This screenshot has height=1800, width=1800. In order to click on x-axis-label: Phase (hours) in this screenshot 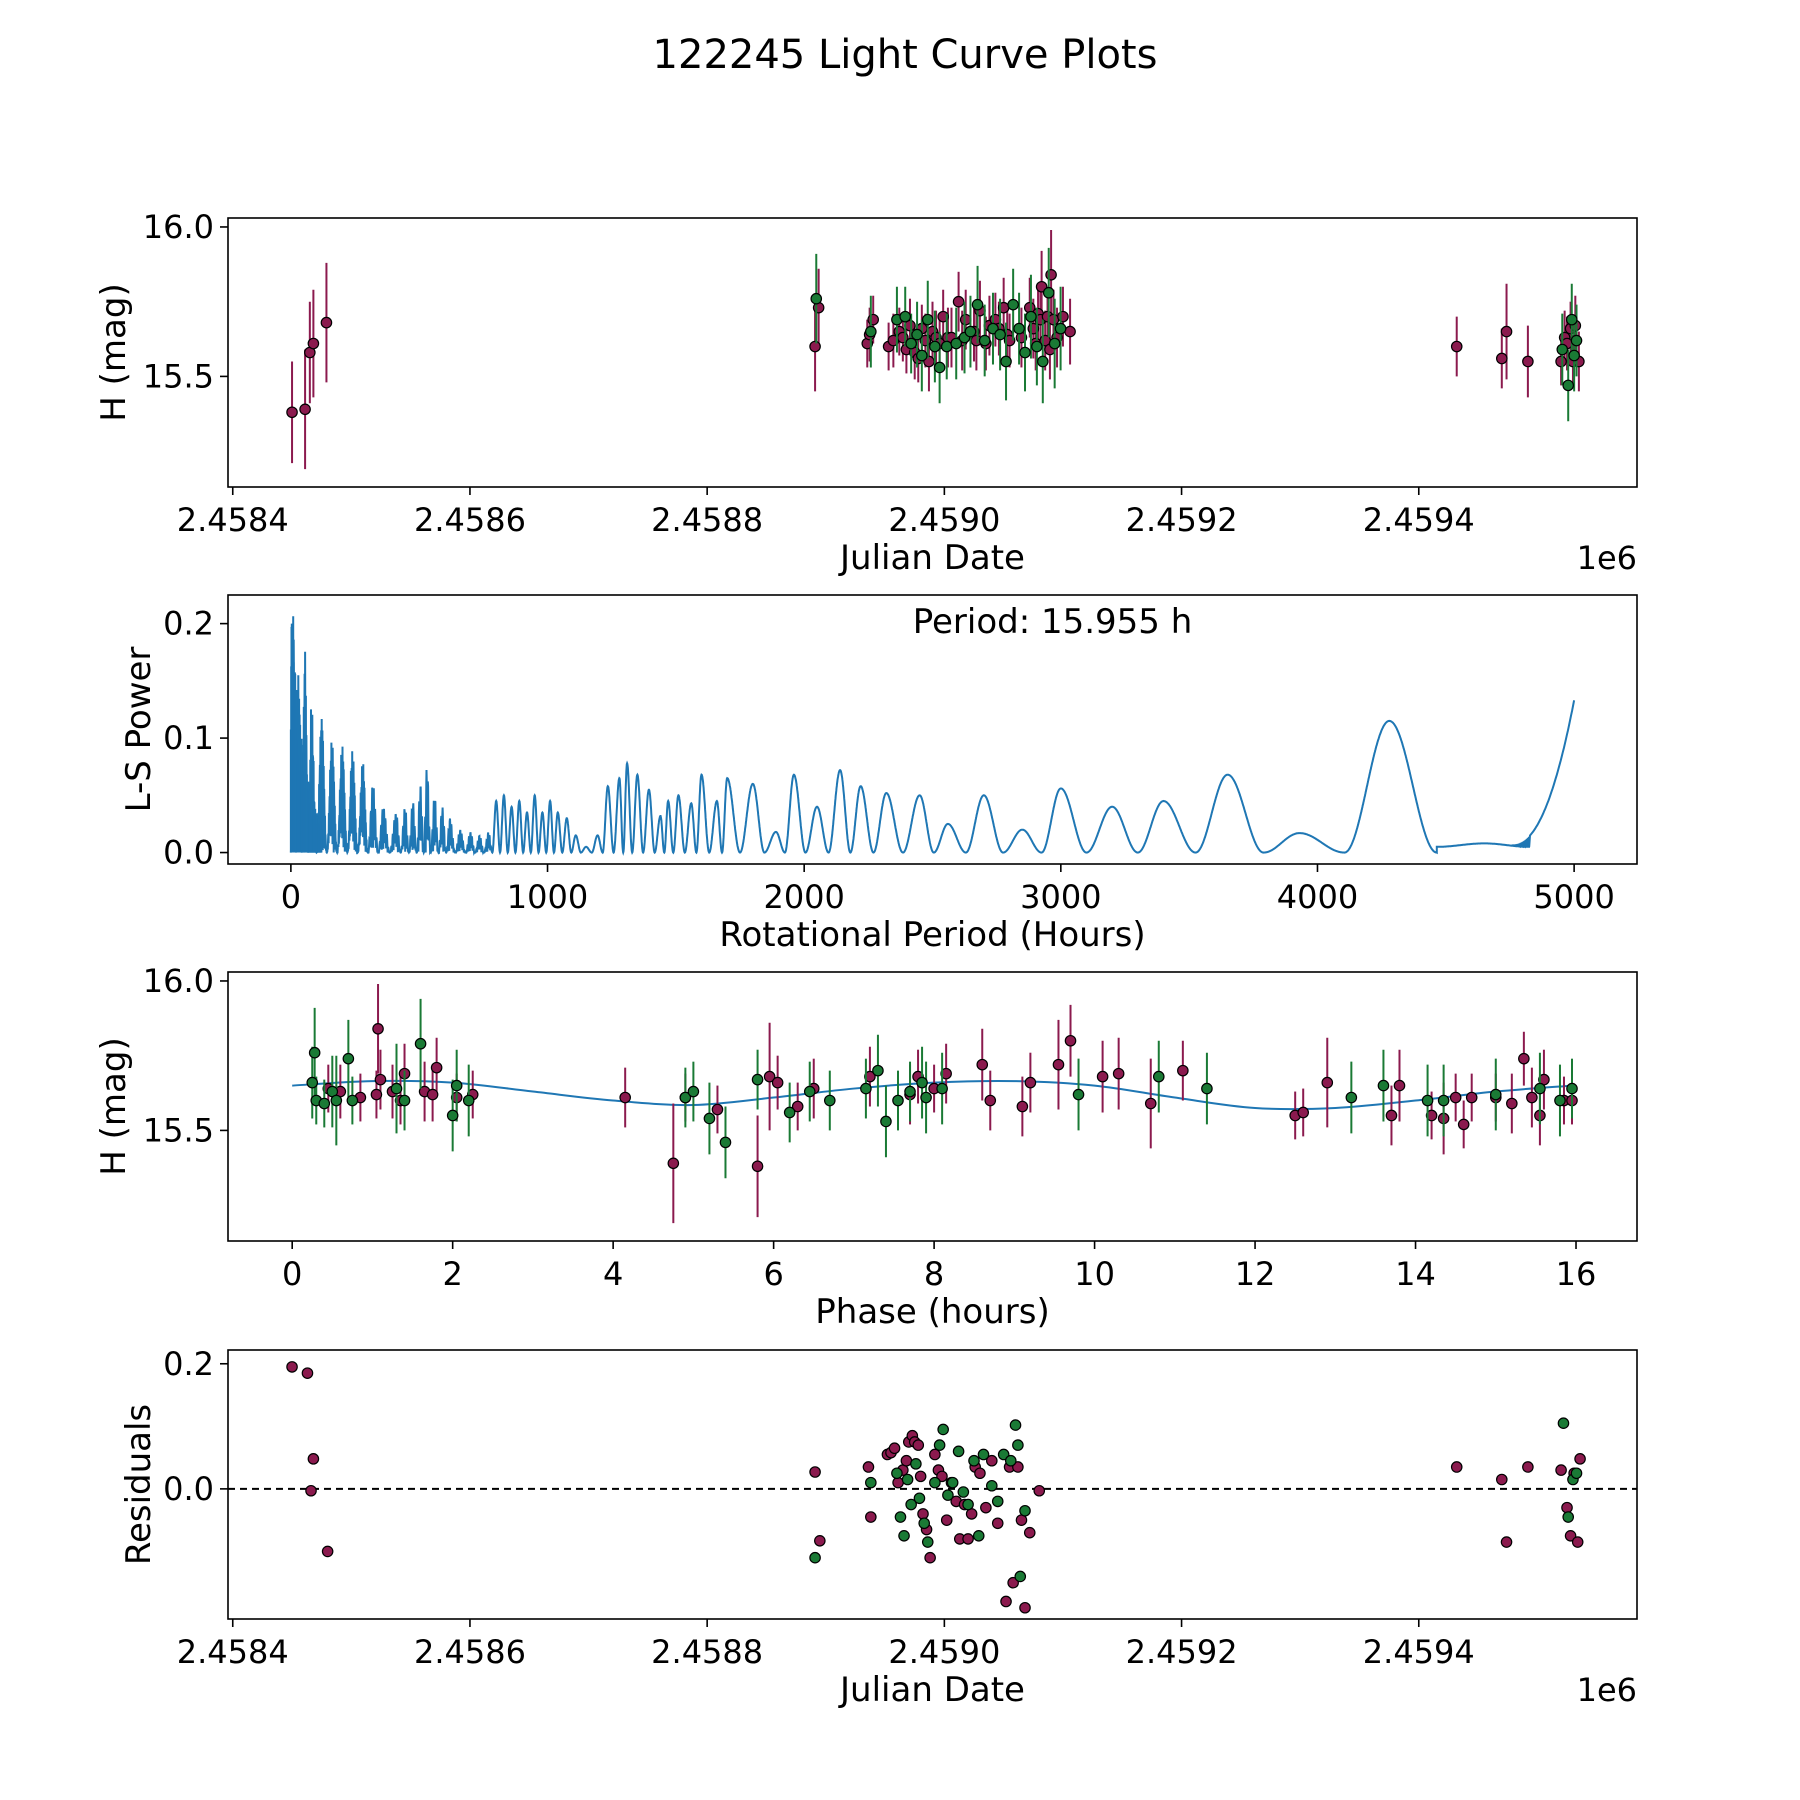, I will do `click(932, 1312)`.